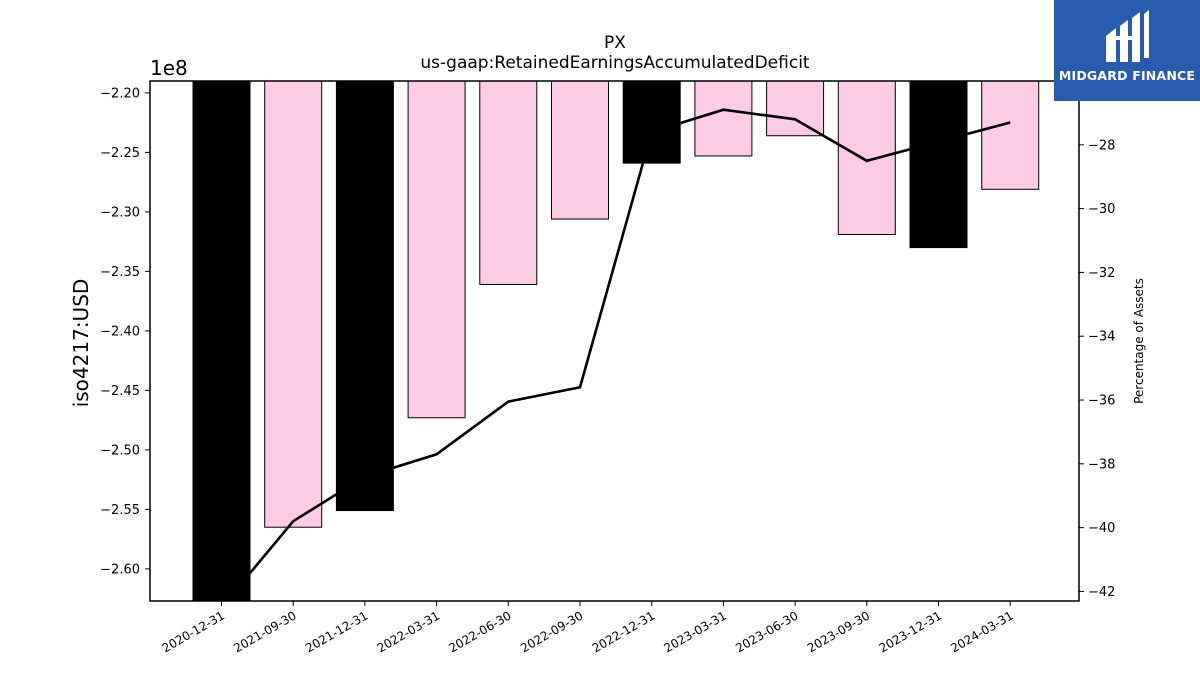 The height and width of the screenshot is (675, 1200). What do you see at coordinates (1127, 75) in the screenshot?
I see `logo-text: MIDGARD FINANCE` at bounding box center [1127, 75].